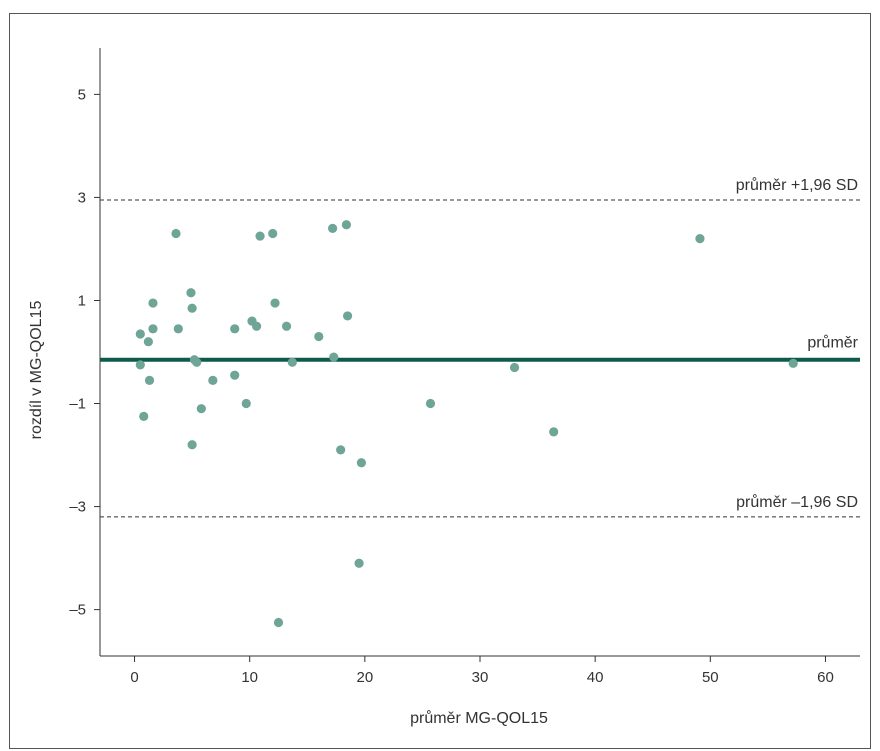 The height and width of the screenshot is (751, 880). I want to click on x-tick-label: 30, so click(480, 677).